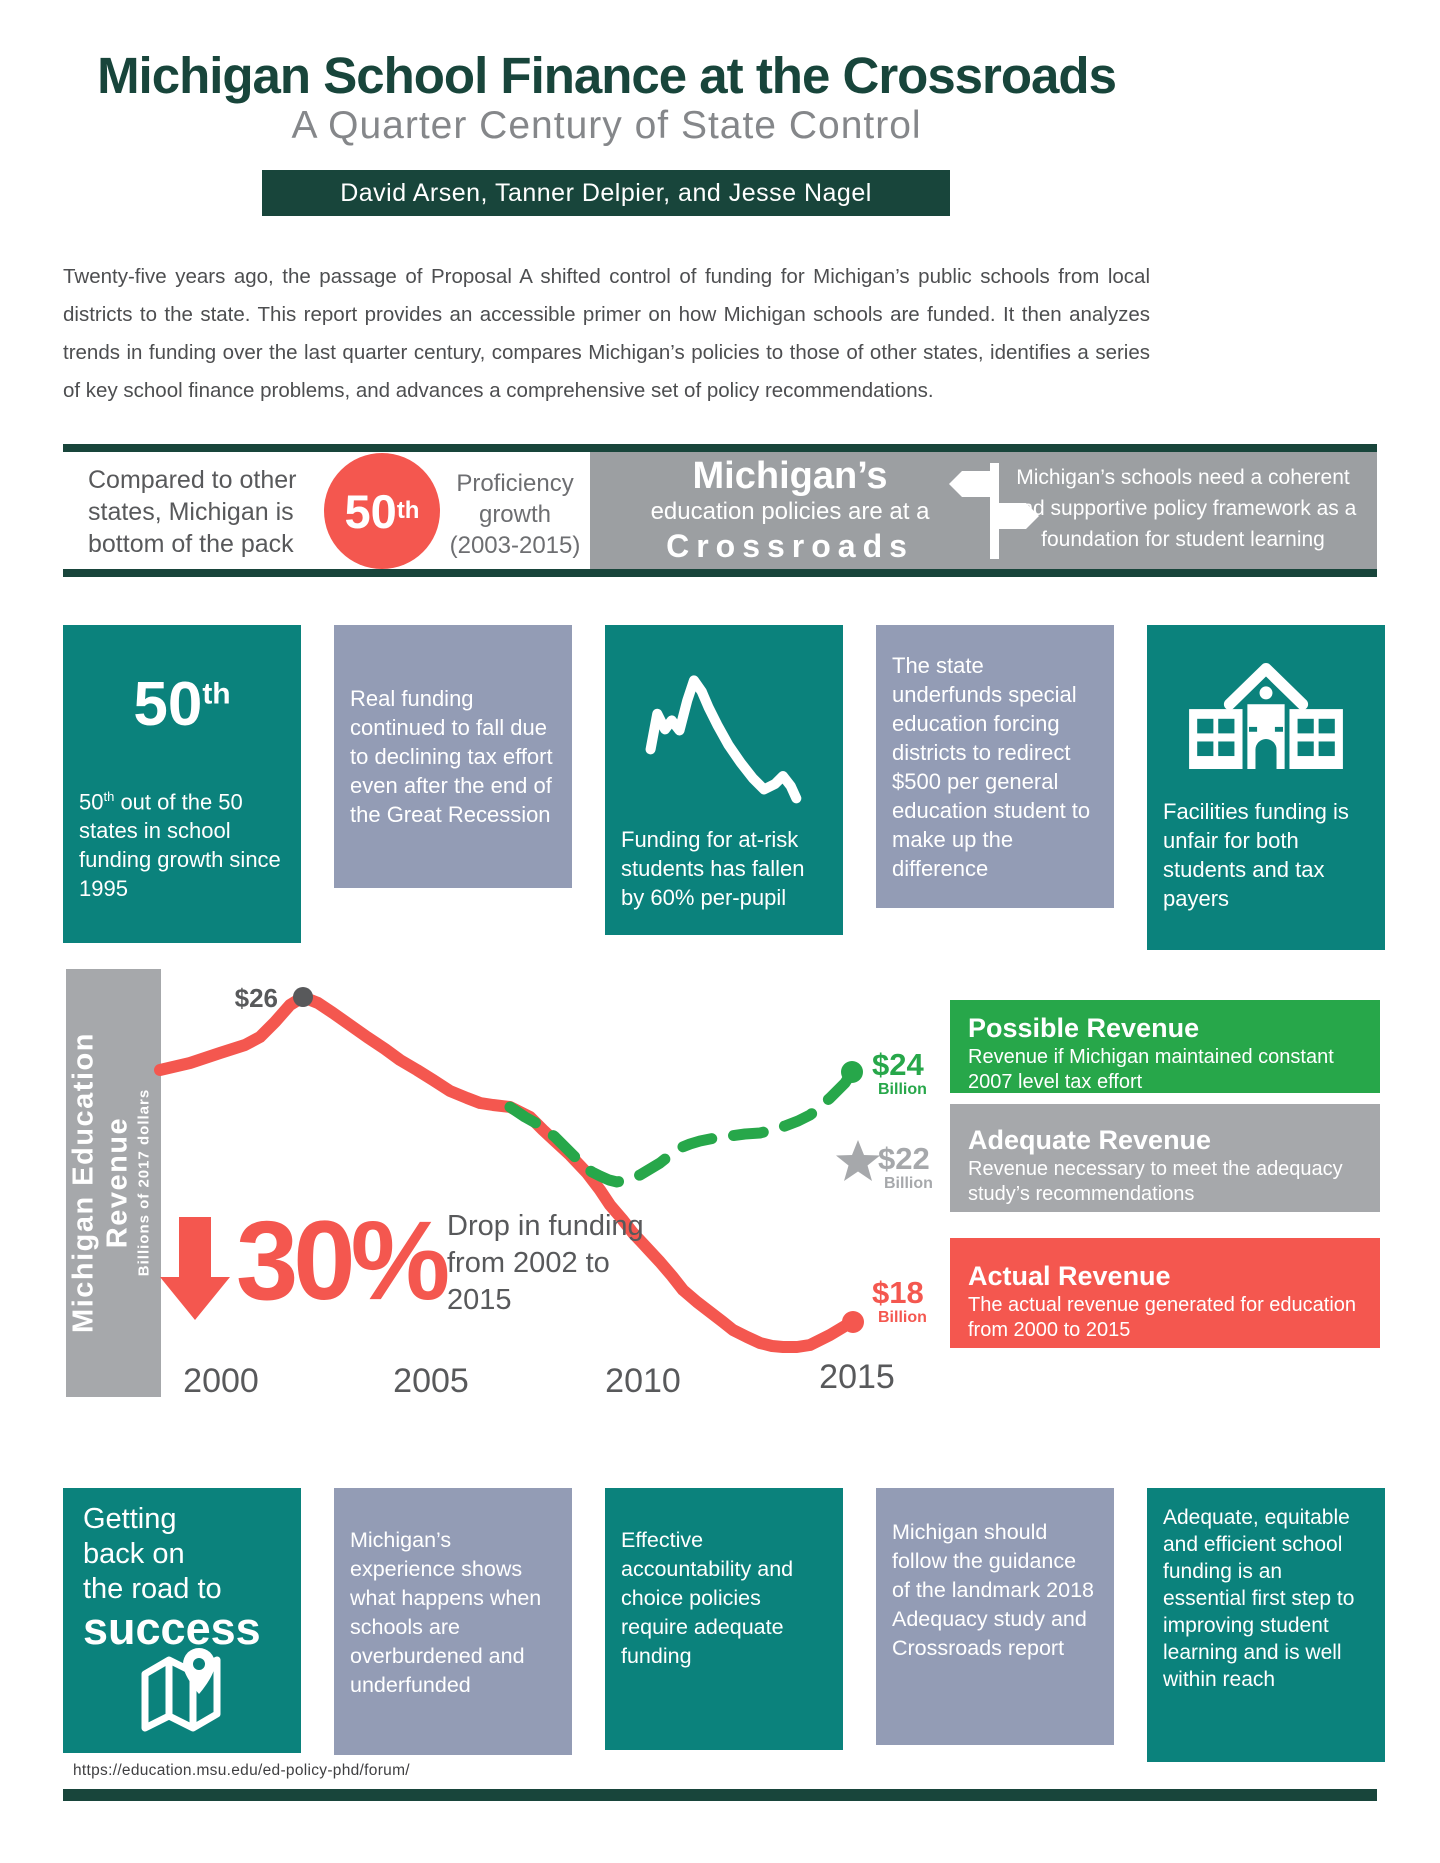 This screenshot has width=1440, height=1863. What do you see at coordinates (221, 1381) in the screenshot?
I see `x-tick-2000: 2000` at bounding box center [221, 1381].